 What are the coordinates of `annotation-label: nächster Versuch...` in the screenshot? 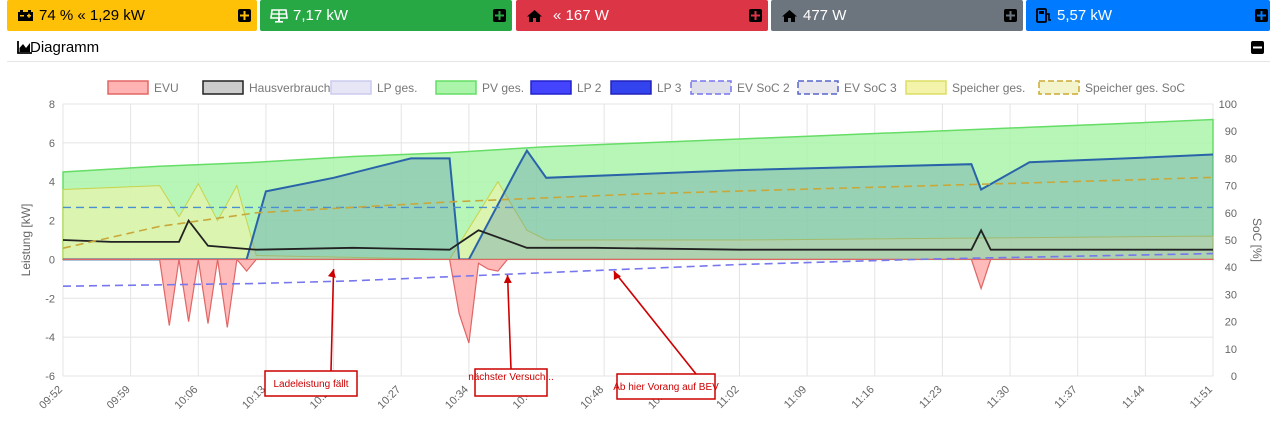 It's located at (511, 377).